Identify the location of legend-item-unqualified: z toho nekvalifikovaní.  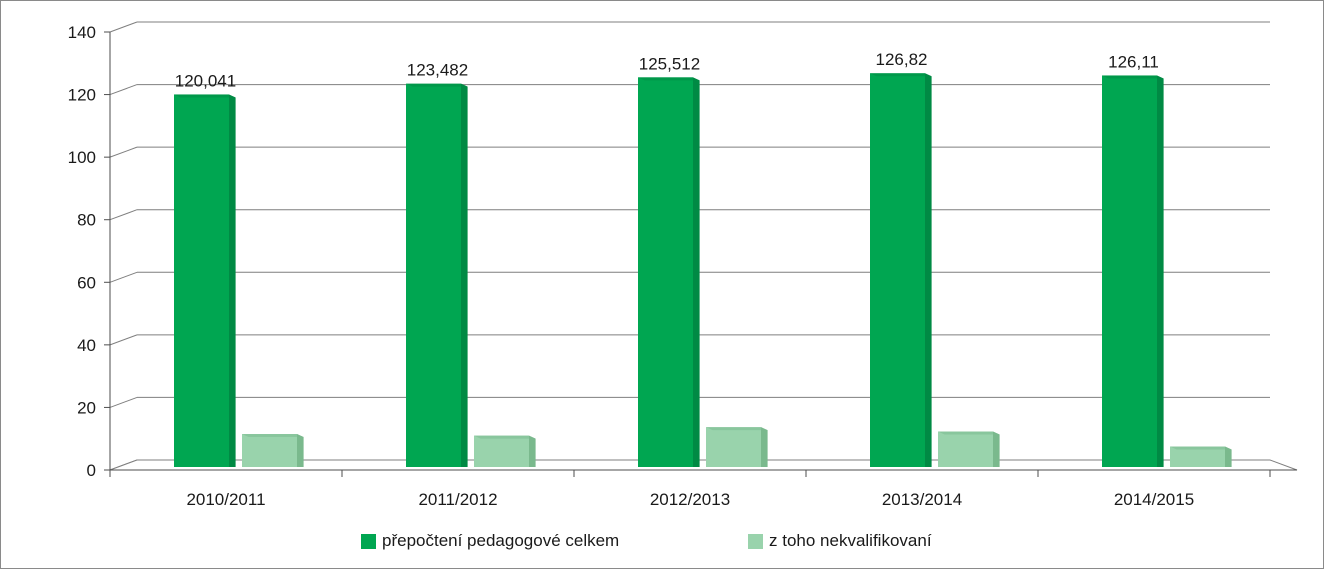
(840, 541).